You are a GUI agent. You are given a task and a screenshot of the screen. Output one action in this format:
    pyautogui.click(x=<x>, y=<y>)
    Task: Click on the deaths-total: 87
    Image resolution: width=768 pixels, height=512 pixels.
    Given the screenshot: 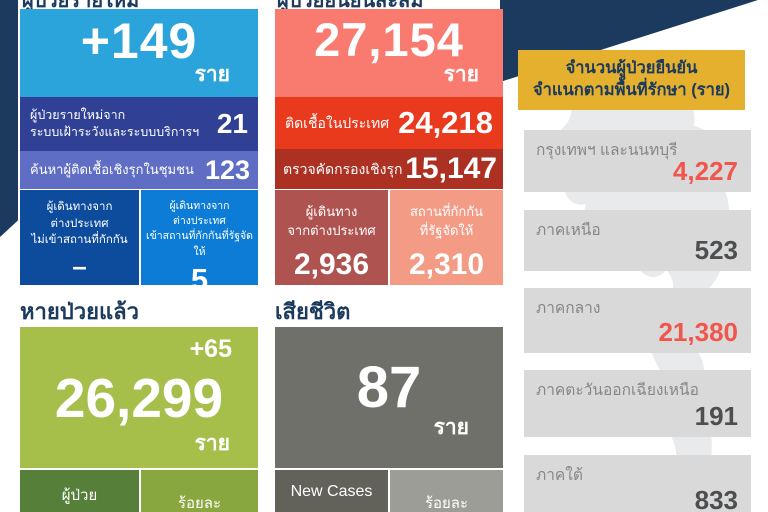 What is the action you would take?
    pyautogui.click(x=389, y=387)
    